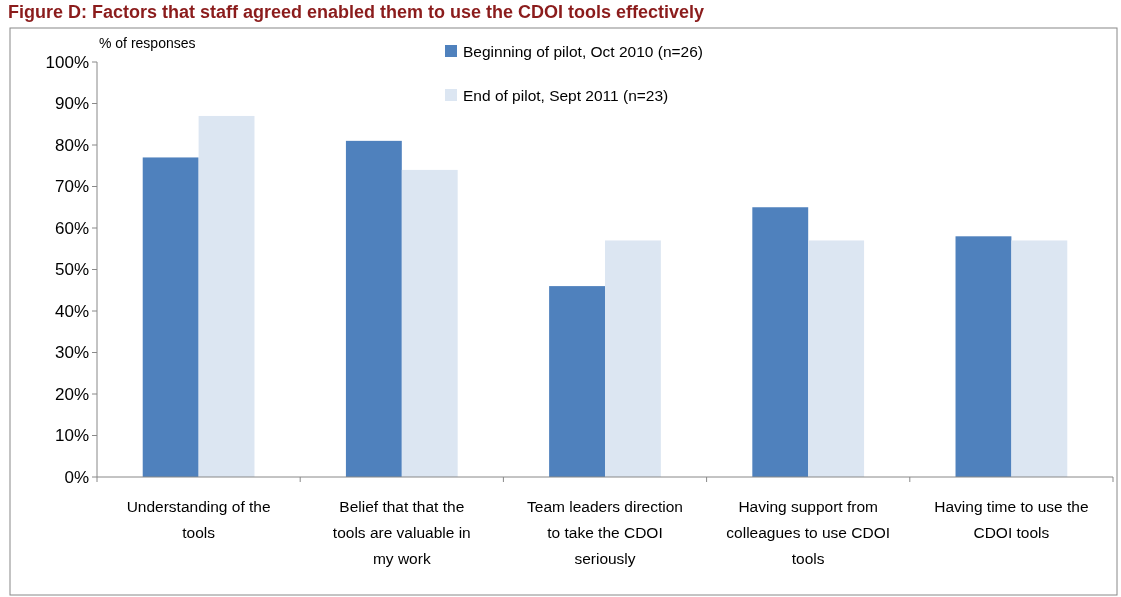 This screenshot has height=597, width=1121. Describe the element at coordinates (605, 532) in the screenshot. I see `x-tick-label: Team leaders direction to take the CDOI seriously` at that location.